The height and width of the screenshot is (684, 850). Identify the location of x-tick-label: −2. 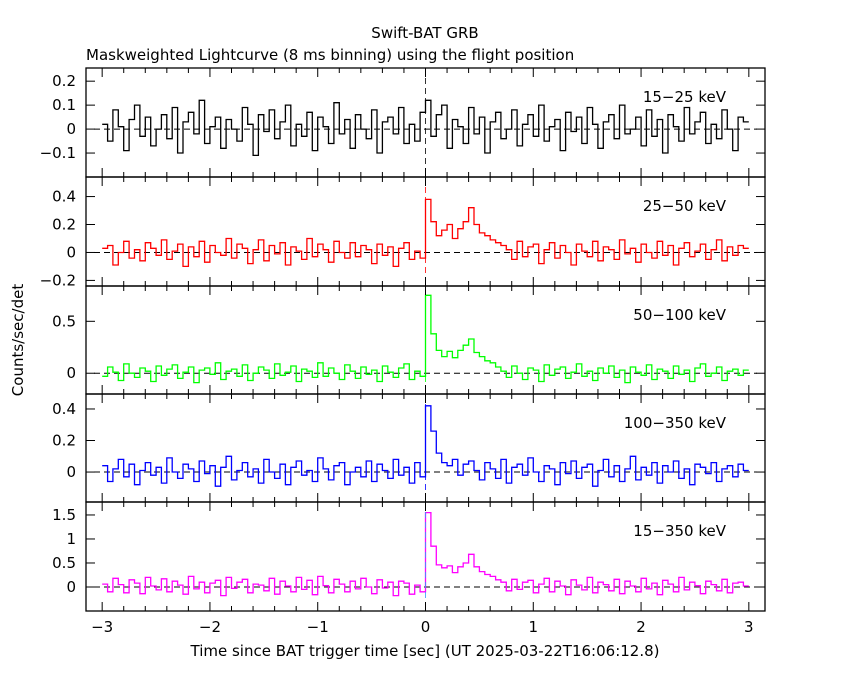
(210, 627).